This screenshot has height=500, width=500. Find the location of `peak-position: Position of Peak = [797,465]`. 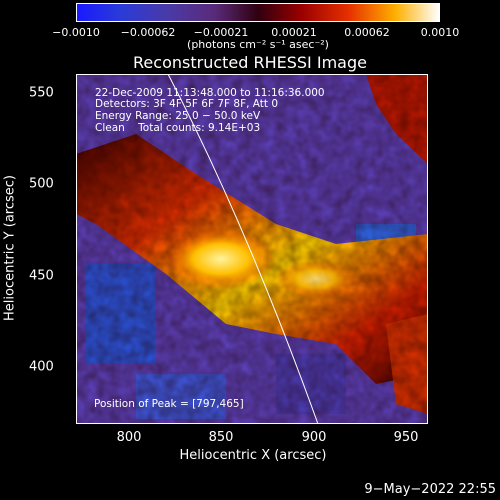

peak-position: Position of Peak = [797,465] is located at coordinates (169, 404).